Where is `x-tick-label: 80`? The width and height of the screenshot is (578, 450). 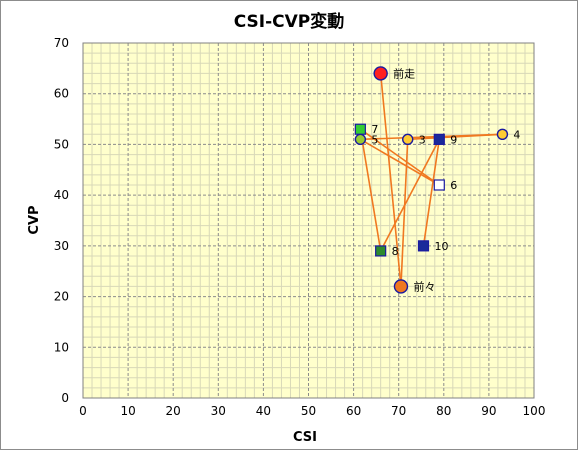
x-tick-label: 80 is located at coordinates (443, 411).